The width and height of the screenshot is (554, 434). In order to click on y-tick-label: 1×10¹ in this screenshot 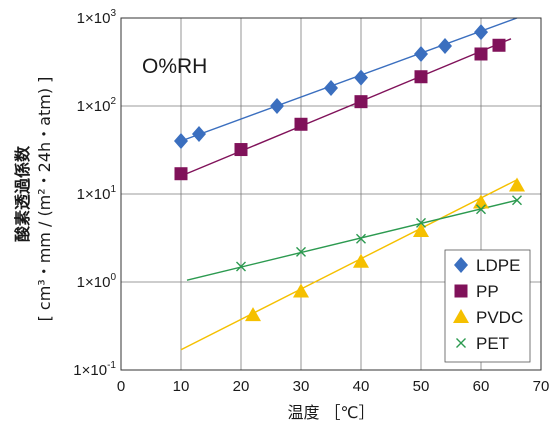, I will do `click(97, 193)`.